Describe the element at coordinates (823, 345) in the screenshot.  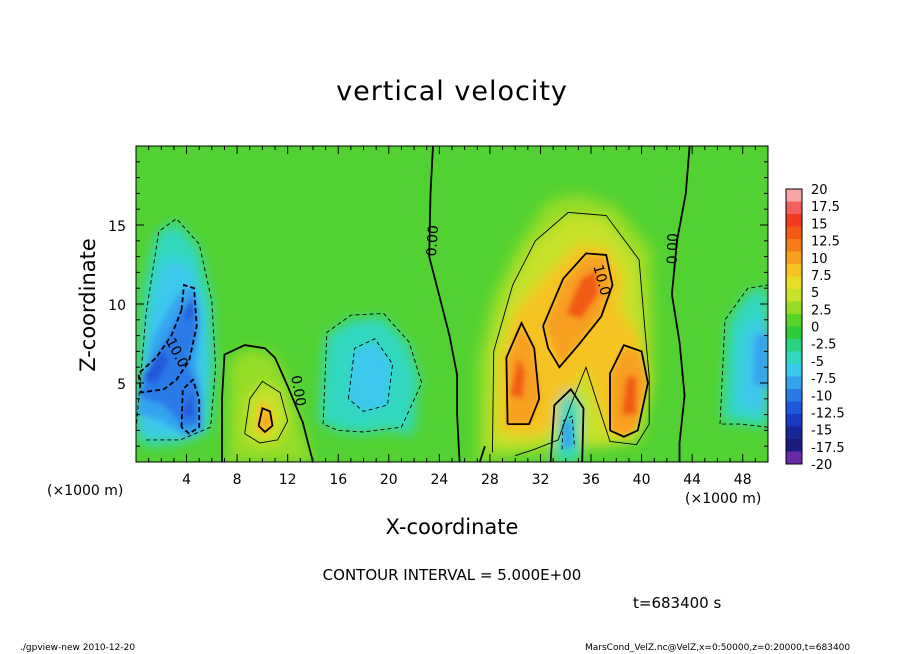
I see `colorbar-label: -2.5` at that location.